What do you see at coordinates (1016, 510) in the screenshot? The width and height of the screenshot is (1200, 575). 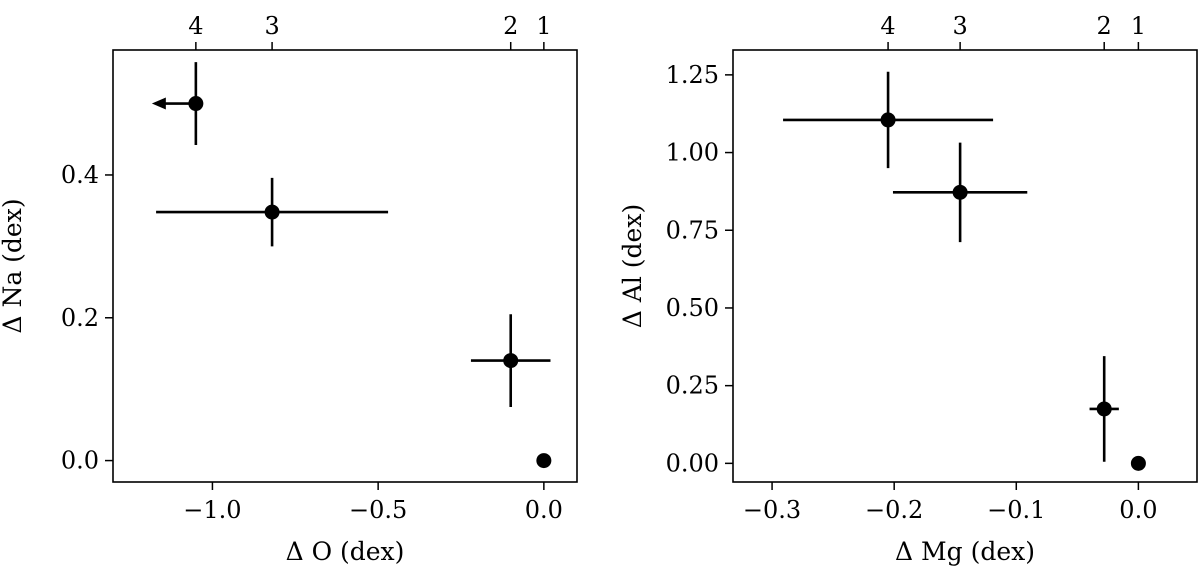 I see `panel2-x-tick-label: −0.1` at bounding box center [1016, 510].